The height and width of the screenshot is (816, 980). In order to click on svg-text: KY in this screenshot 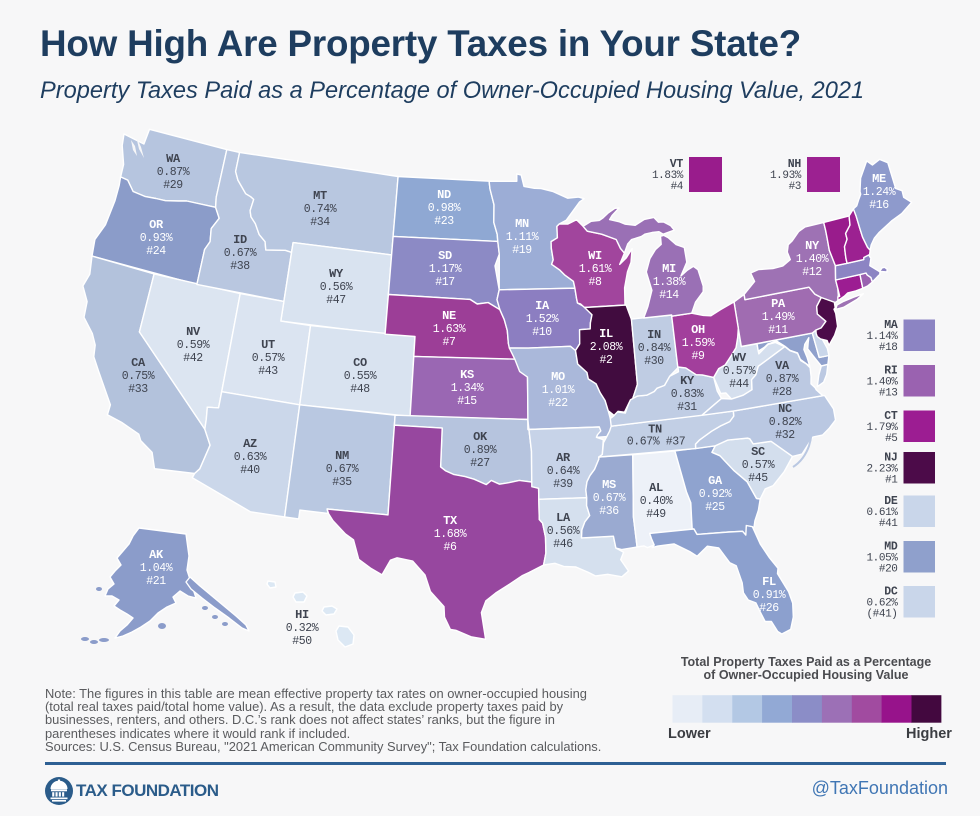, I will do `click(687, 381)`.